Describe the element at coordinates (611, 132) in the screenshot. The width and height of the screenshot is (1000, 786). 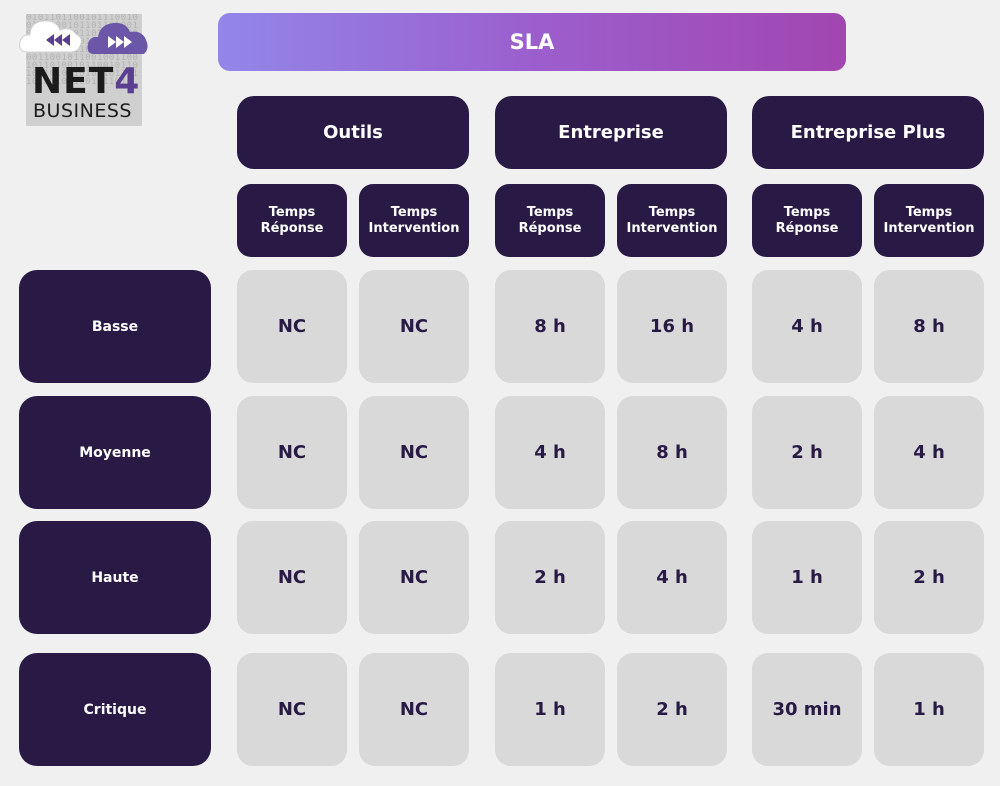
I see `group-header: Entreprise` at that location.